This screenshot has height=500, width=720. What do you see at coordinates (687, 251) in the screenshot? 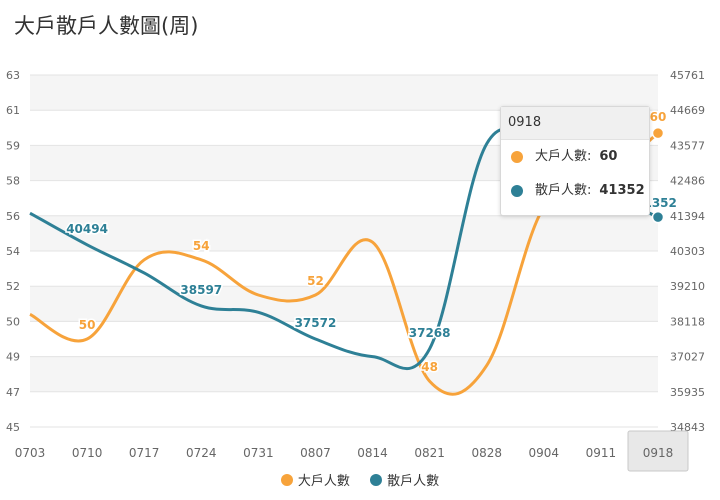
I see `y-right-tick-label: 40303` at bounding box center [687, 251].